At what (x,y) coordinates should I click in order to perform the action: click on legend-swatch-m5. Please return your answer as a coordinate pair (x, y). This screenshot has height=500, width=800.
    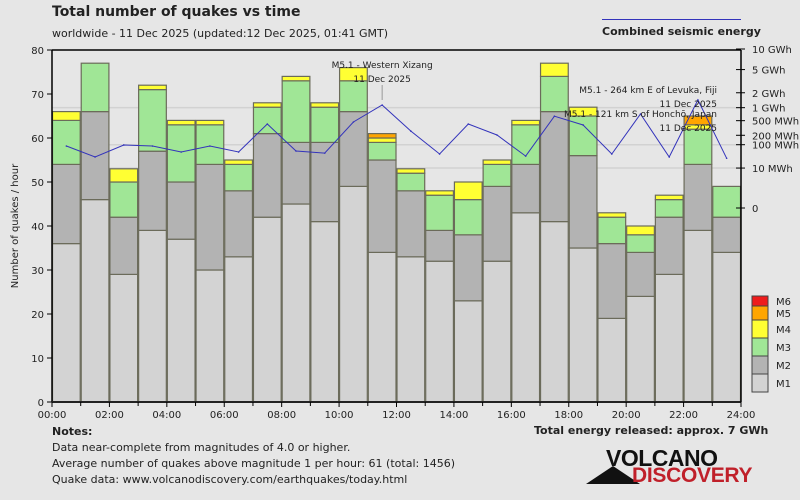
    Looking at the image, I should click on (760, 313).